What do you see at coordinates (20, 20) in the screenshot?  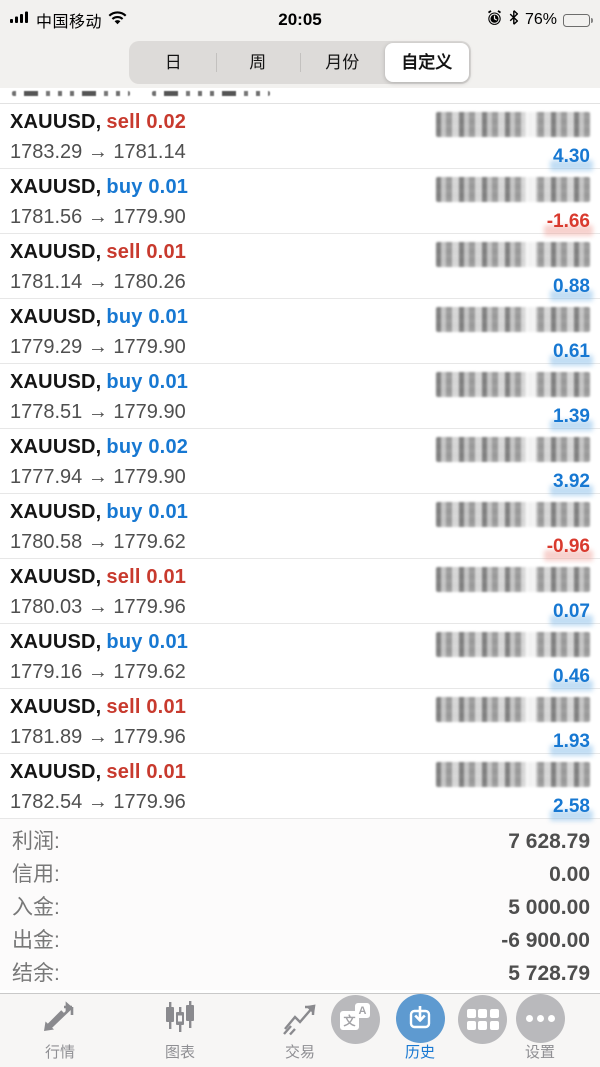 I see `cell-signal-icon` at bounding box center [20, 20].